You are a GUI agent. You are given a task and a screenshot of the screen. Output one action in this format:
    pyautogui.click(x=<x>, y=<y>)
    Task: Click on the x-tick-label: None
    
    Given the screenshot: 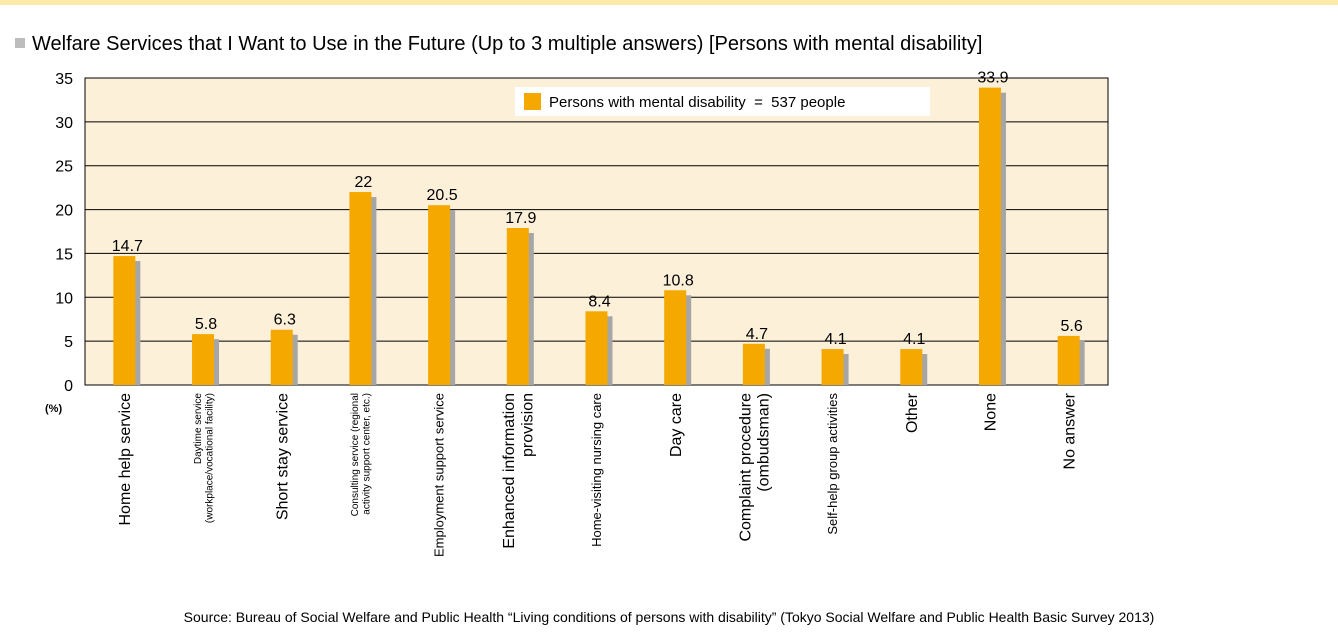 What is the action you would take?
    pyautogui.click(x=991, y=412)
    